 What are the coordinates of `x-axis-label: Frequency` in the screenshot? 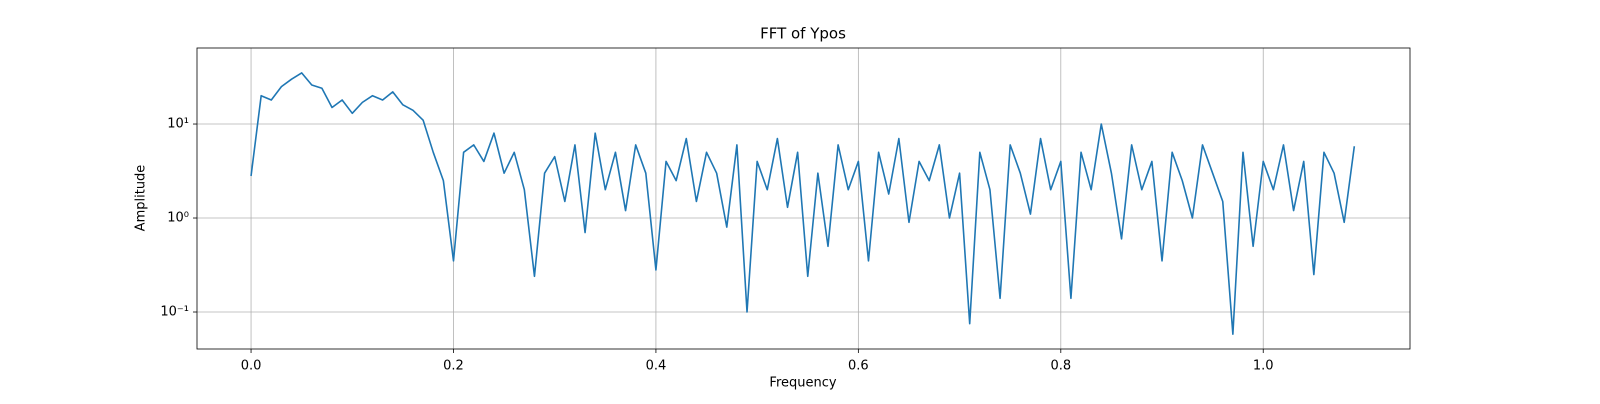 It's located at (802, 383).